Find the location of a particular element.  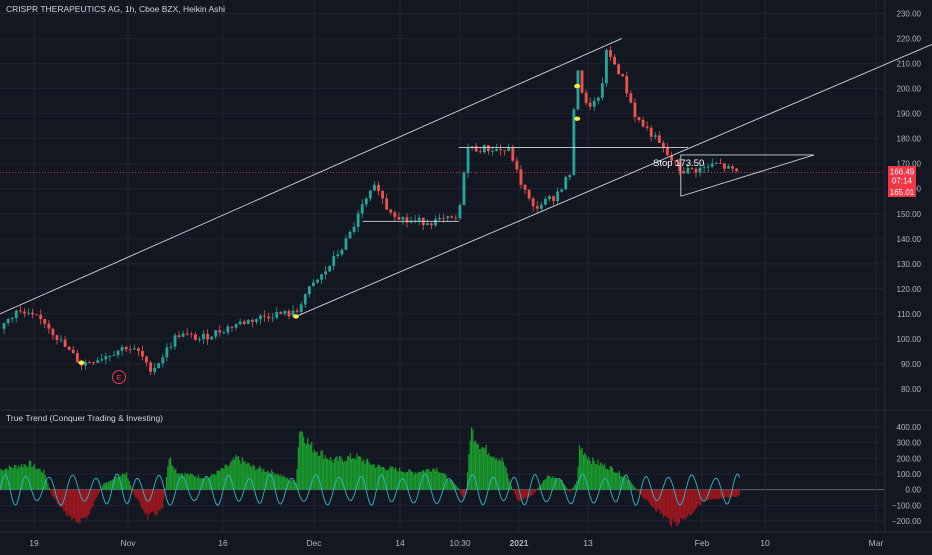

earnings-marker-circle is located at coordinates (119, 377).